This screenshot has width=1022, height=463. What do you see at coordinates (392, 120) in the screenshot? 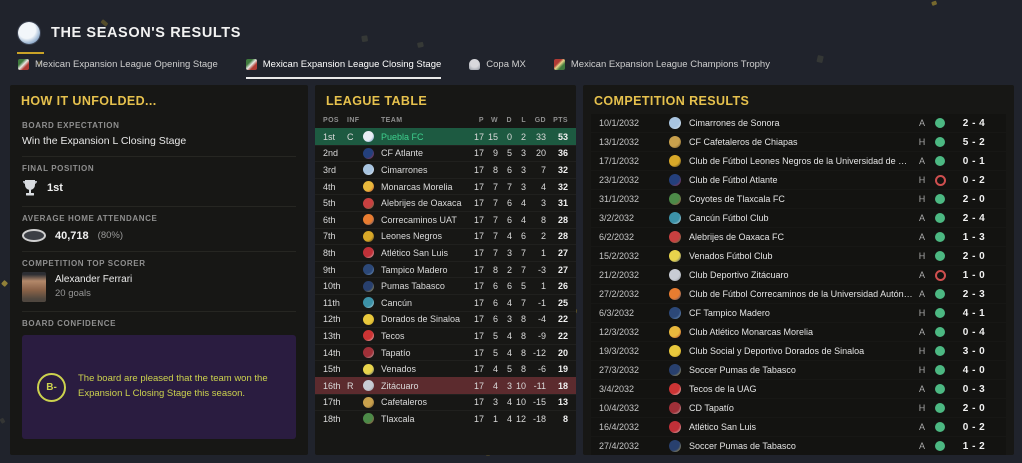
I see `column-header-team: TEAM` at bounding box center [392, 120].